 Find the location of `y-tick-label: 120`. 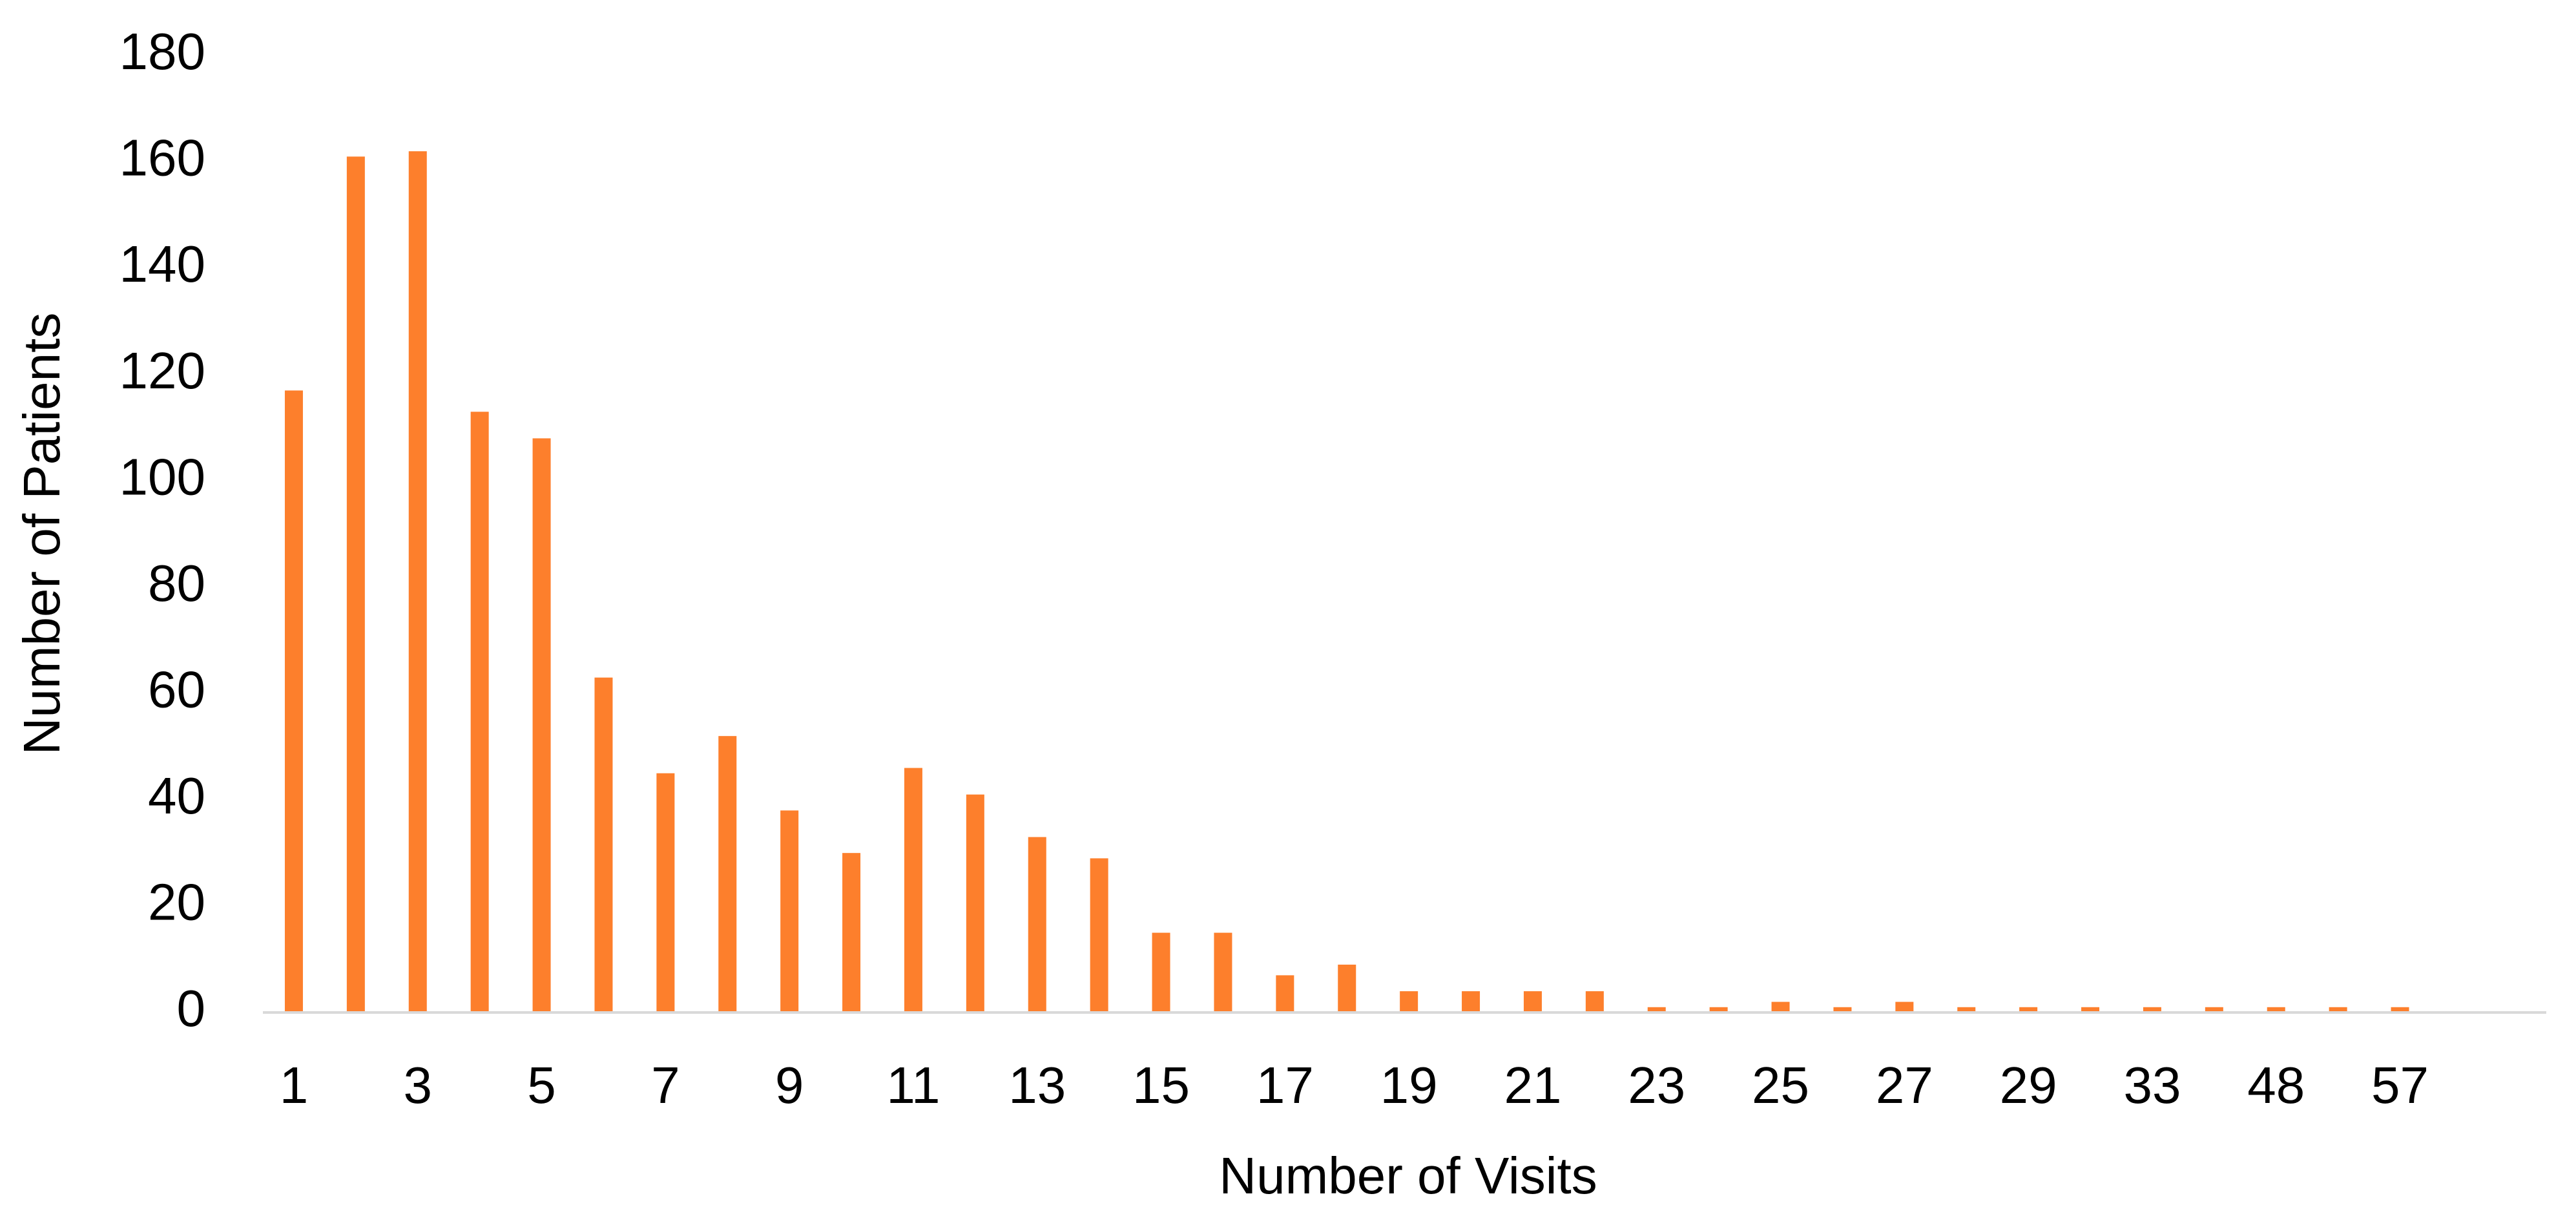

y-tick-label: 120 is located at coordinates (162, 370).